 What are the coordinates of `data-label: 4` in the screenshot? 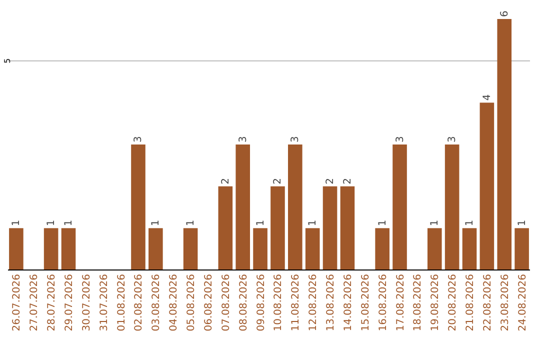 It's located at (487, 97).